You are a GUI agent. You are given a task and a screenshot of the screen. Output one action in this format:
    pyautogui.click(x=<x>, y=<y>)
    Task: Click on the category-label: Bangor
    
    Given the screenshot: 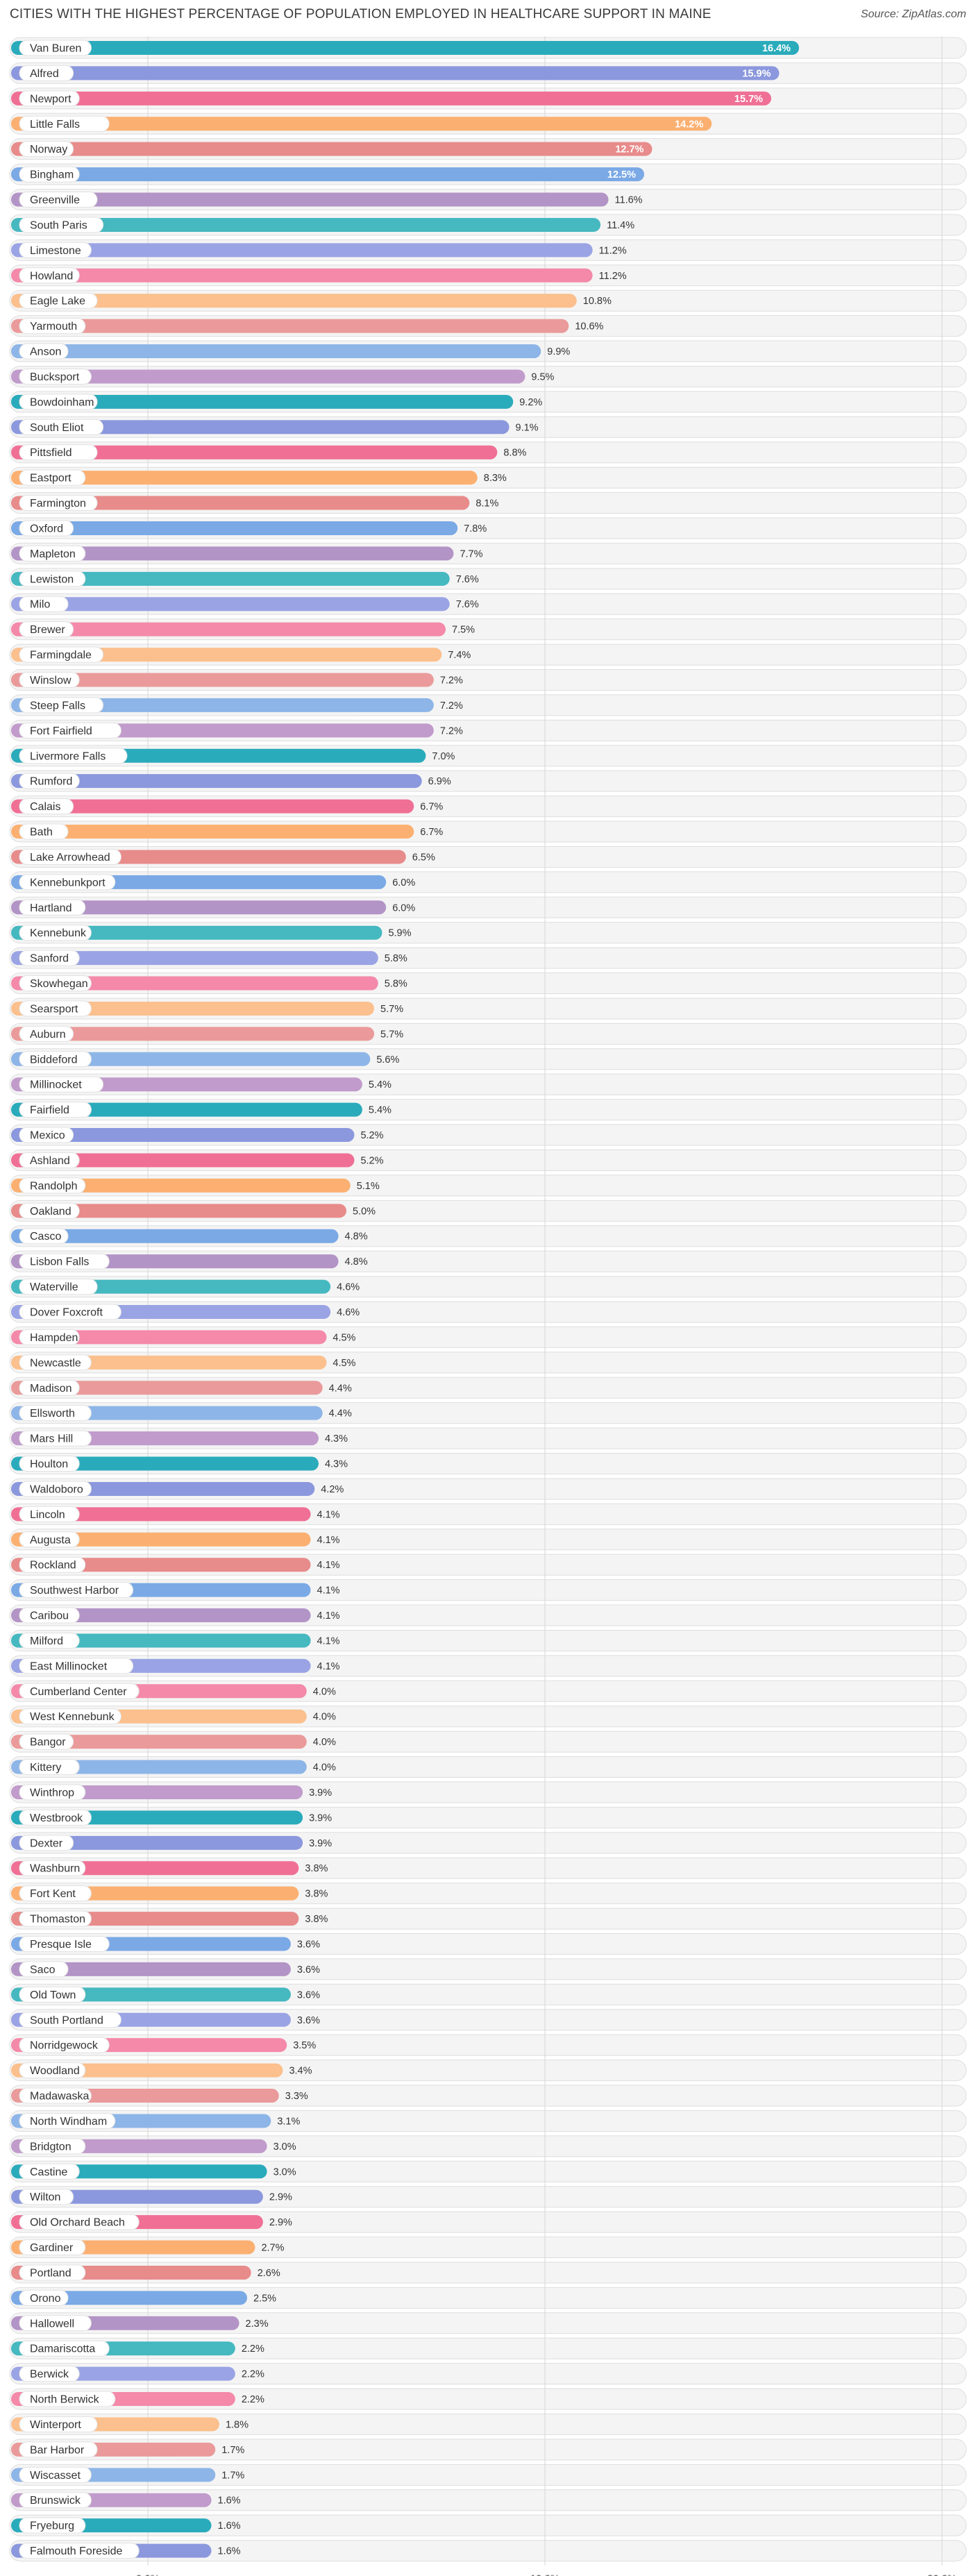 What is the action you would take?
    pyautogui.click(x=48, y=1743)
    